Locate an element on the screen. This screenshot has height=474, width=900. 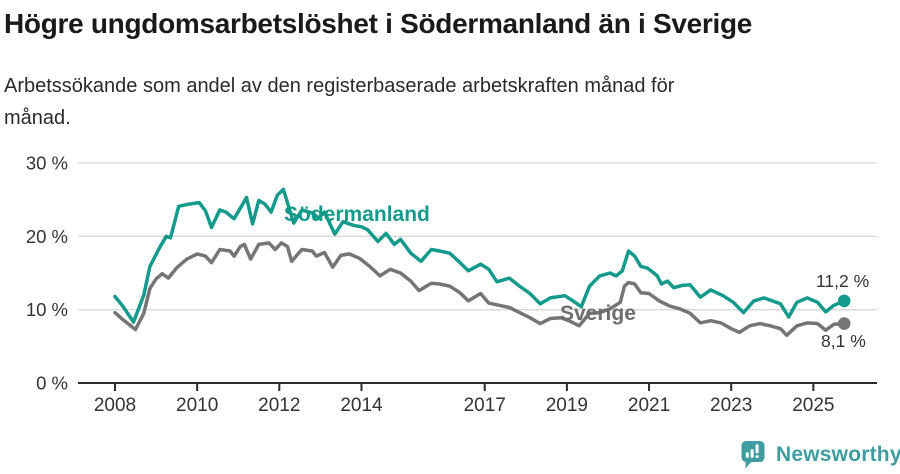
x-tick-label: 2023 is located at coordinates (731, 405).